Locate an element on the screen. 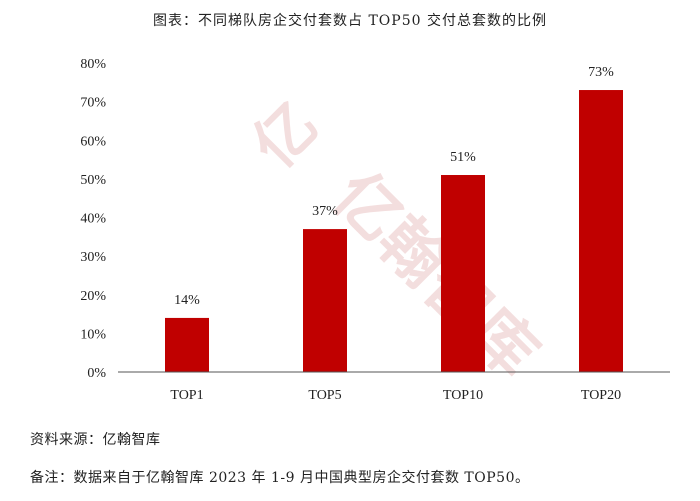 This screenshot has width=700, height=501. y-tick-label: 10% is located at coordinates (93, 334).